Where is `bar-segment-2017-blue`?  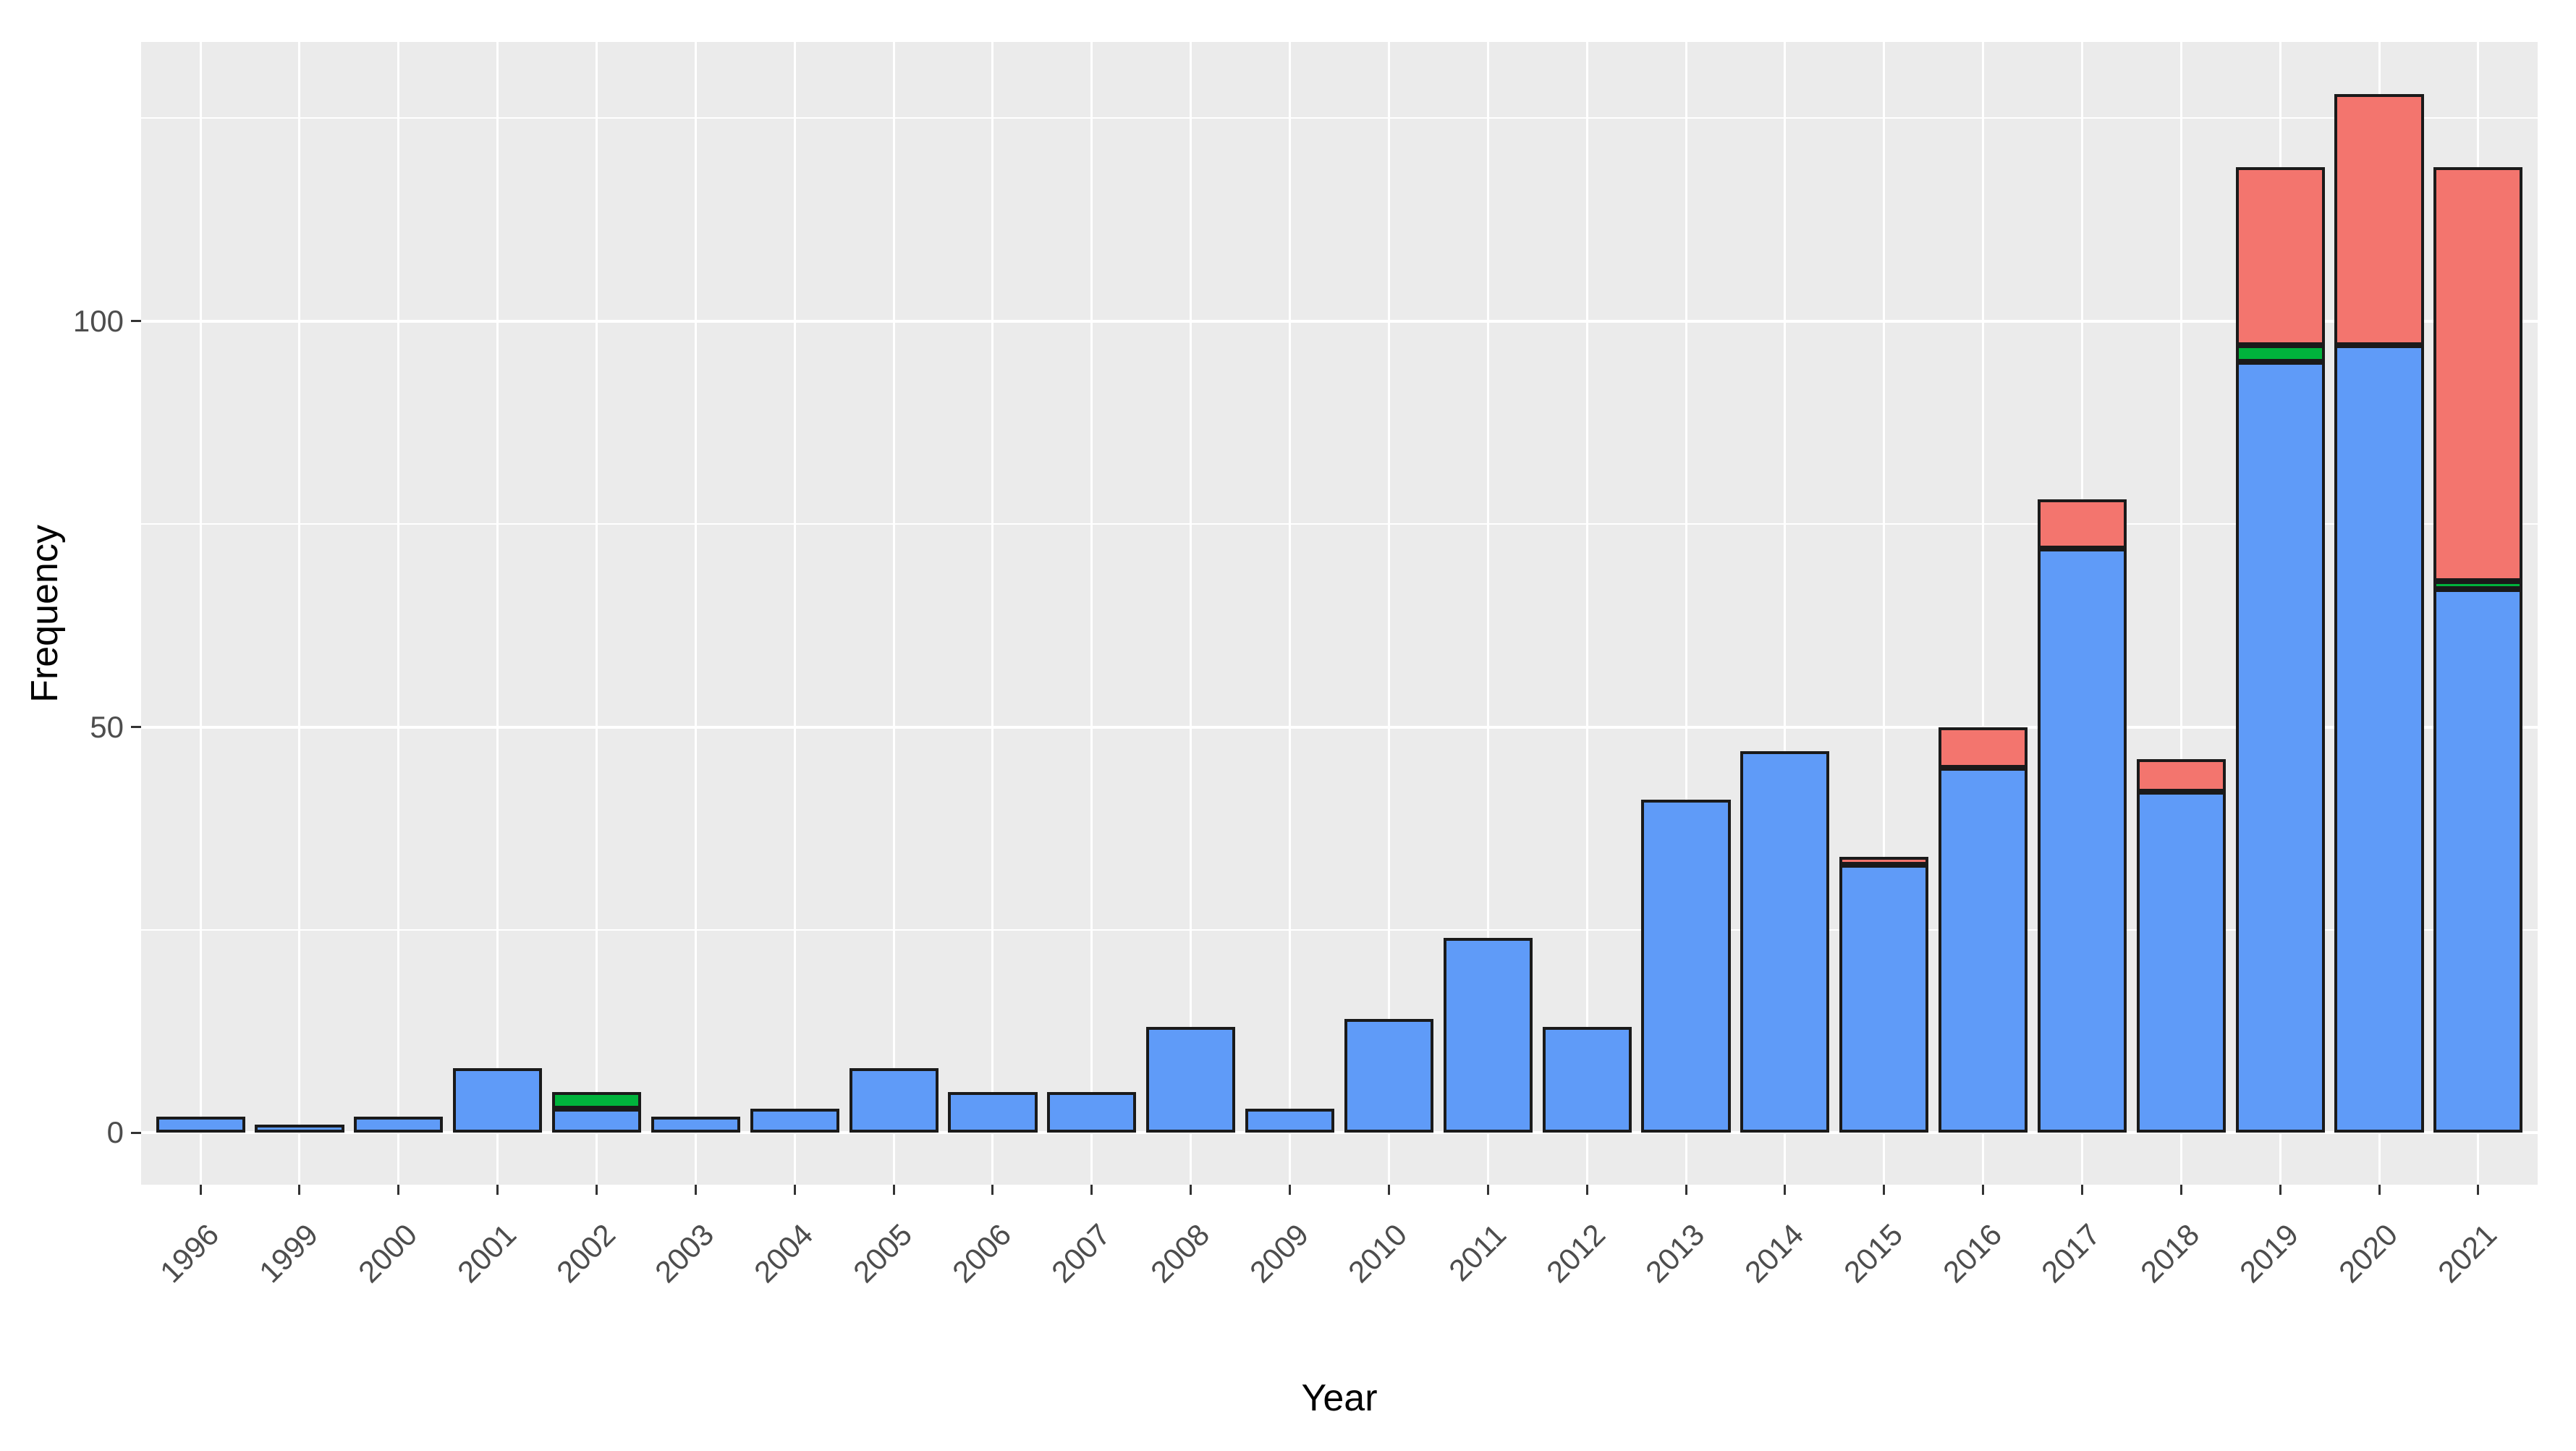
bar-segment-2017-blue is located at coordinates (2082, 840).